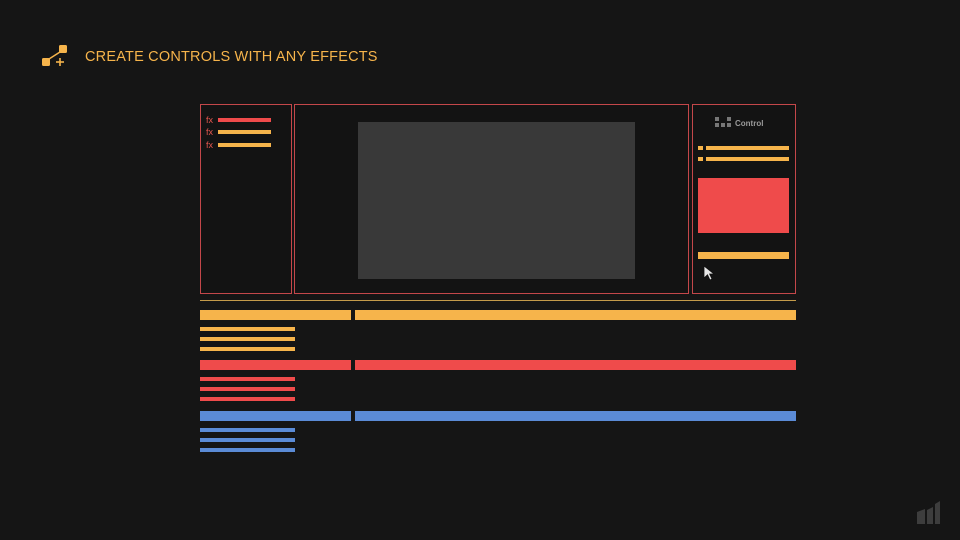 The image size is (960, 540). Describe the element at coordinates (54, 55) in the screenshot. I see `nodes-plus-icon` at that location.